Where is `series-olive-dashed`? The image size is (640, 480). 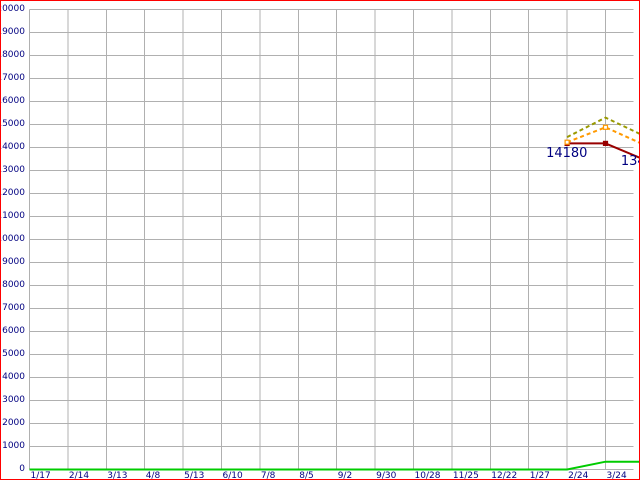
series-olive-dashed is located at coordinates (602, 127).